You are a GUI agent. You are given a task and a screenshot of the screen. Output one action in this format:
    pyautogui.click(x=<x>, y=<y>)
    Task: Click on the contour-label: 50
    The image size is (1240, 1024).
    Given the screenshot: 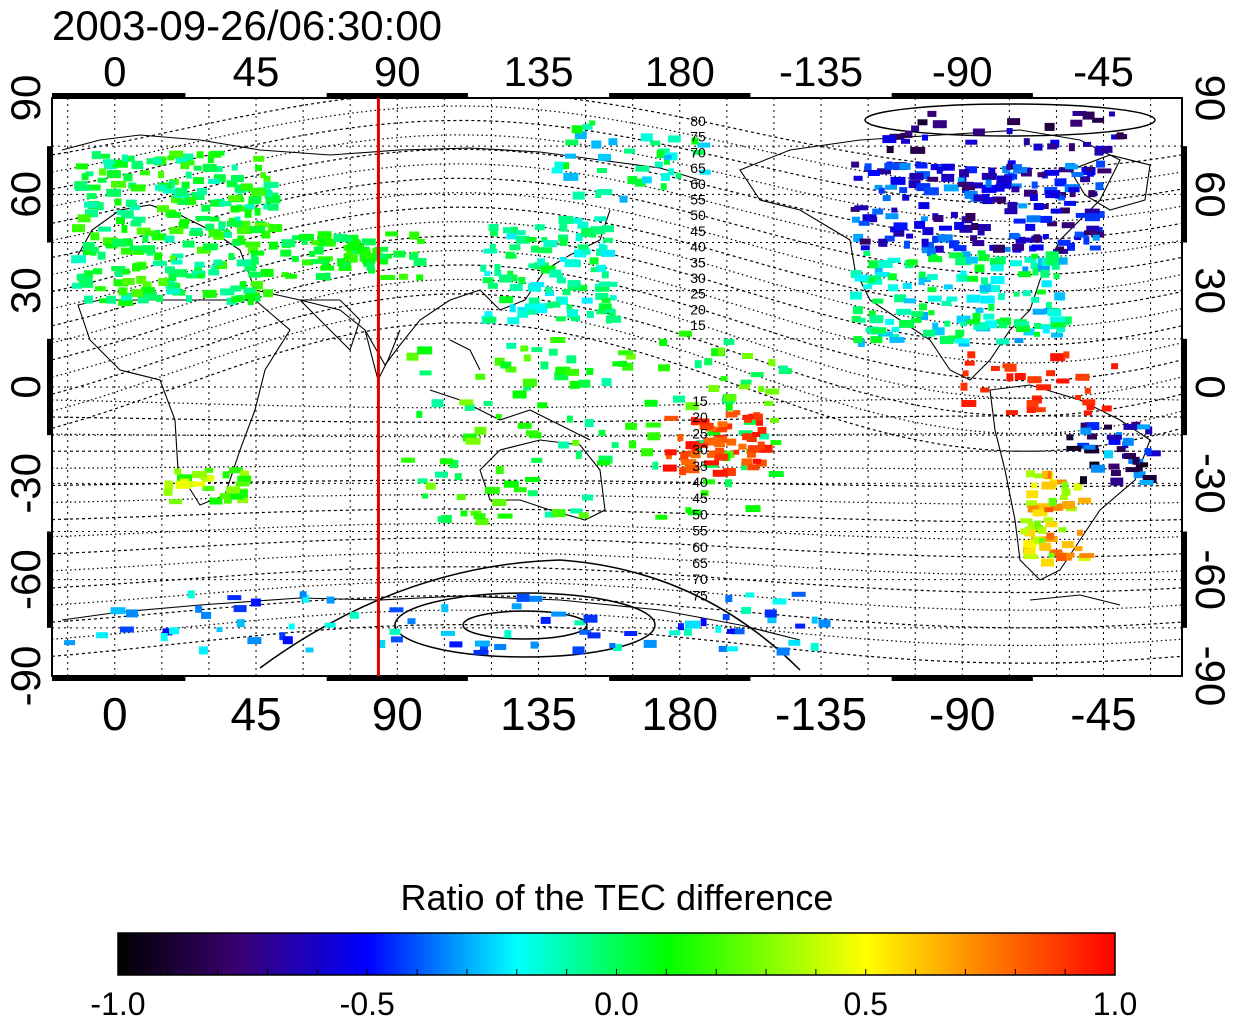 What is the action you would take?
    pyautogui.click(x=698, y=215)
    